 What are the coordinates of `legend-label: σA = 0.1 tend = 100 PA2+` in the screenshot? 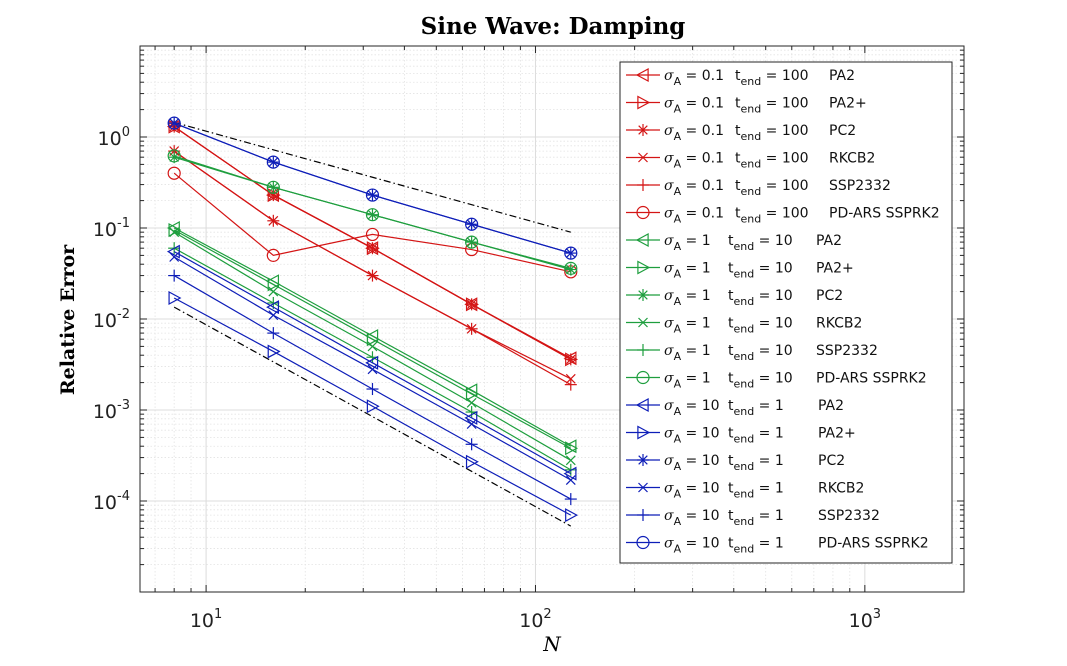 It's located at (765, 106).